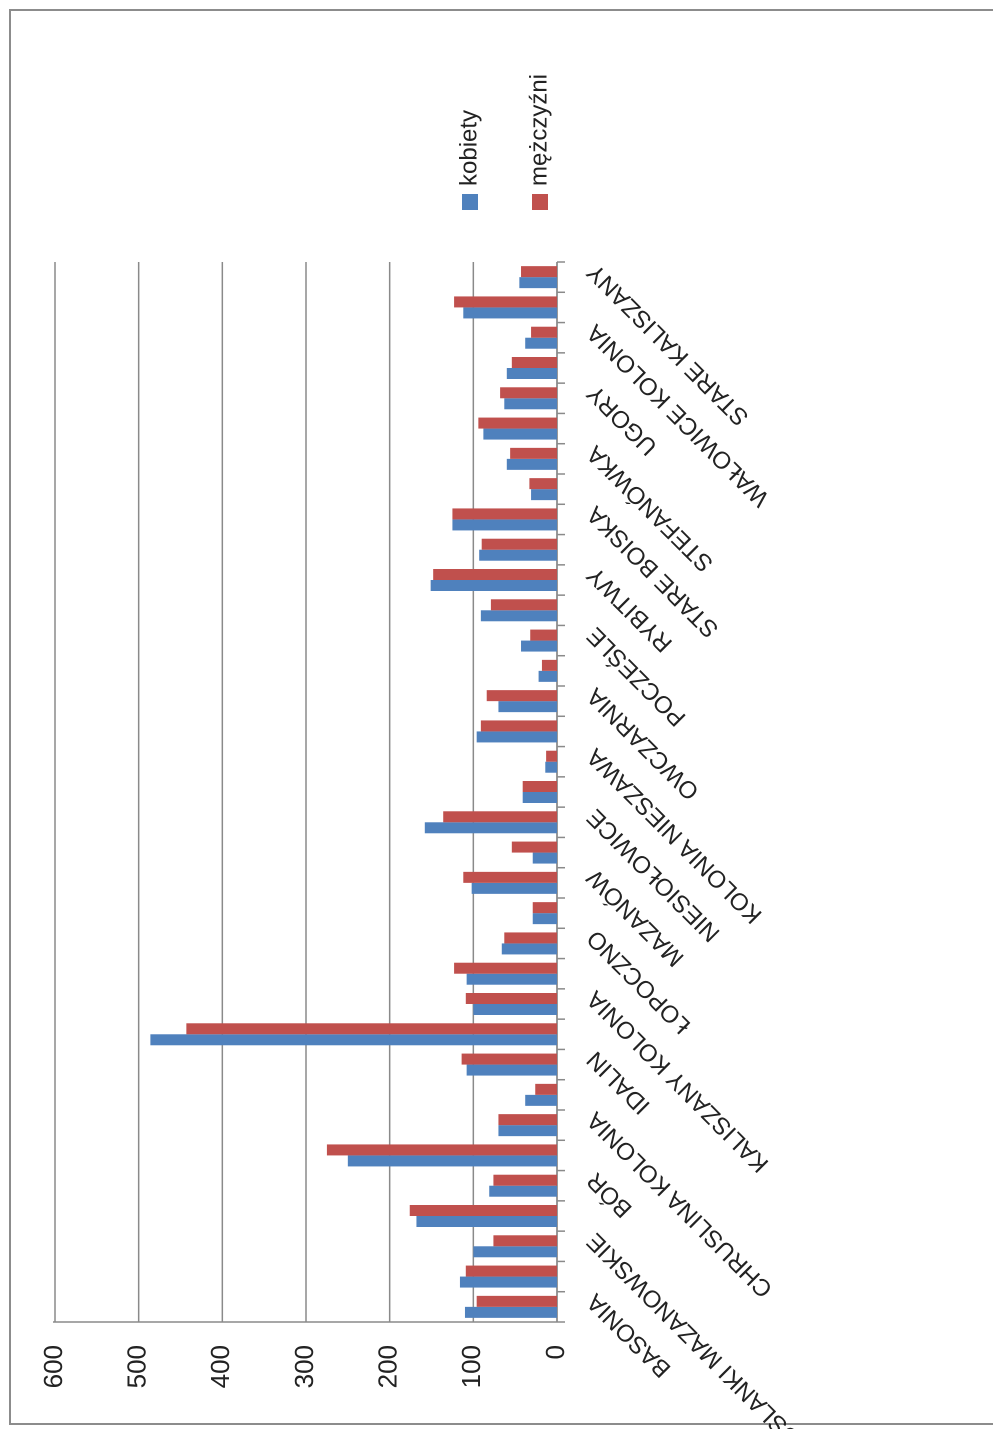 Image resolution: width=993 pixels, height=1429 pixels. What do you see at coordinates (471, 1366) in the screenshot?
I see `y-tick-label: 100` at bounding box center [471, 1366].